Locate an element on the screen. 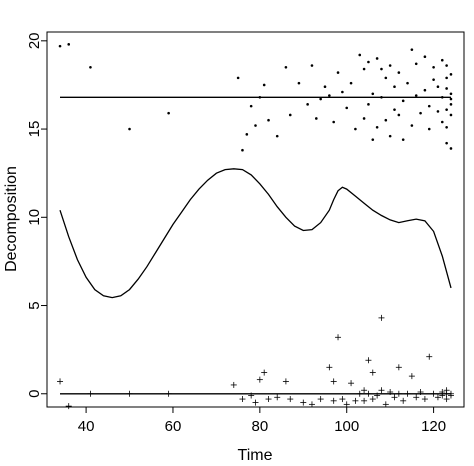  y-tick-label: 5 is located at coordinates (34, 305).